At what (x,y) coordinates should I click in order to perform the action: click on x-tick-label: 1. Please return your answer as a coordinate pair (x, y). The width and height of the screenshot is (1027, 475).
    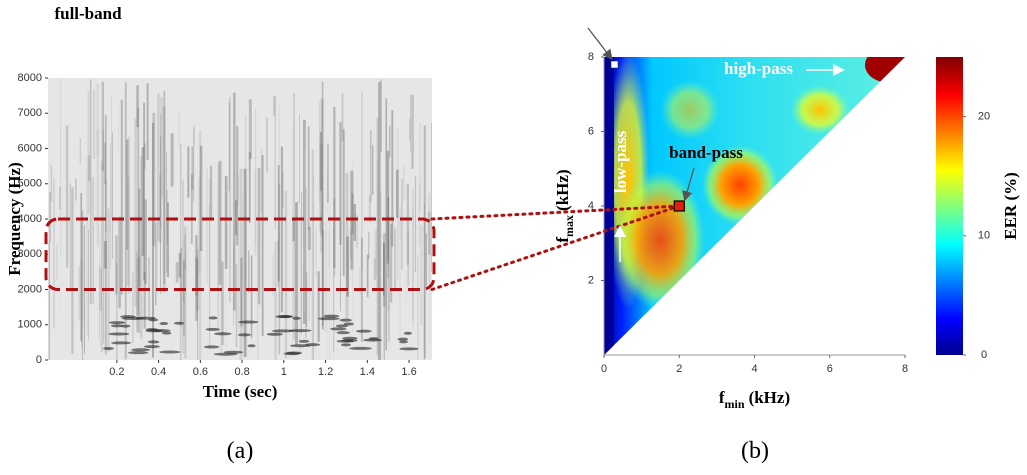
    Looking at the image, I should click on (284, 372).